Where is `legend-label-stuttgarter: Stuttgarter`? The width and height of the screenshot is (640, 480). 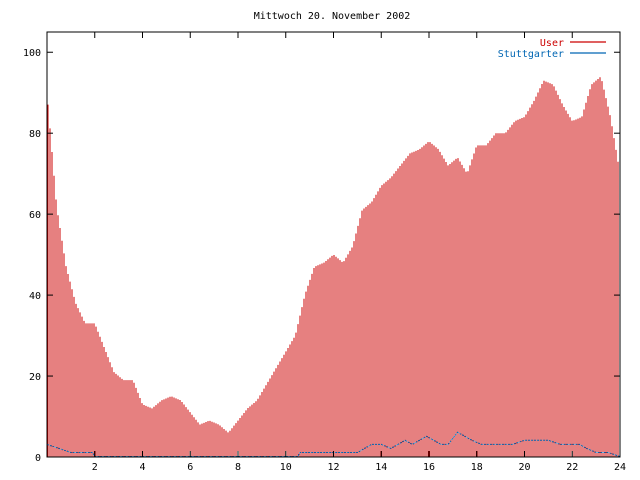
legend-label-stuttgarter: Stuttgarter is located at coordinates (531, 54).